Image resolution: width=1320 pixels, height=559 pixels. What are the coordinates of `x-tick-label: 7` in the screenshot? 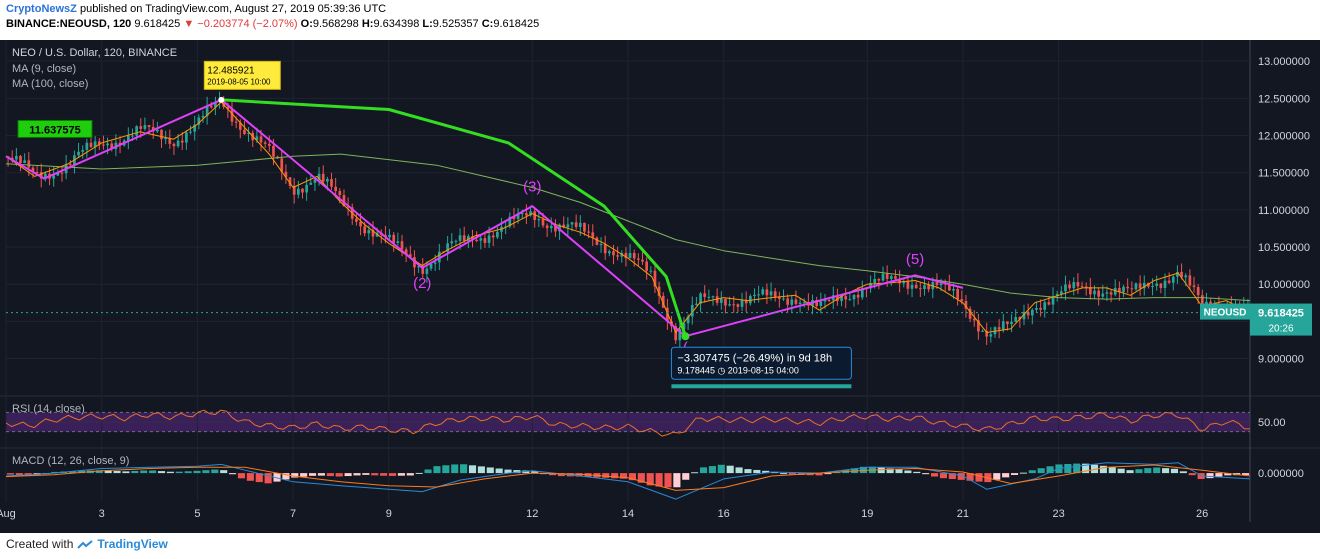 It's located at (293, 514).